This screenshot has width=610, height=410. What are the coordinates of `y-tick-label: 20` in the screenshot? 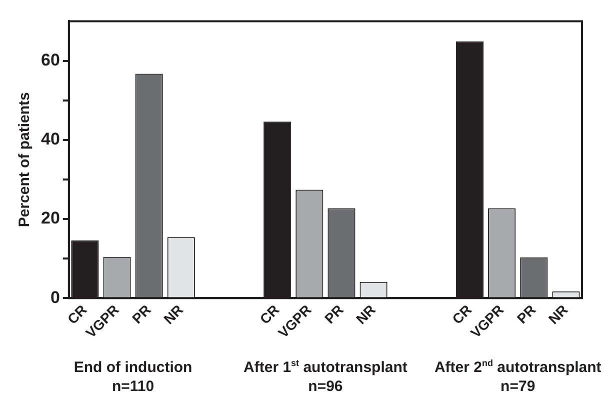 It's located at (50, 218).